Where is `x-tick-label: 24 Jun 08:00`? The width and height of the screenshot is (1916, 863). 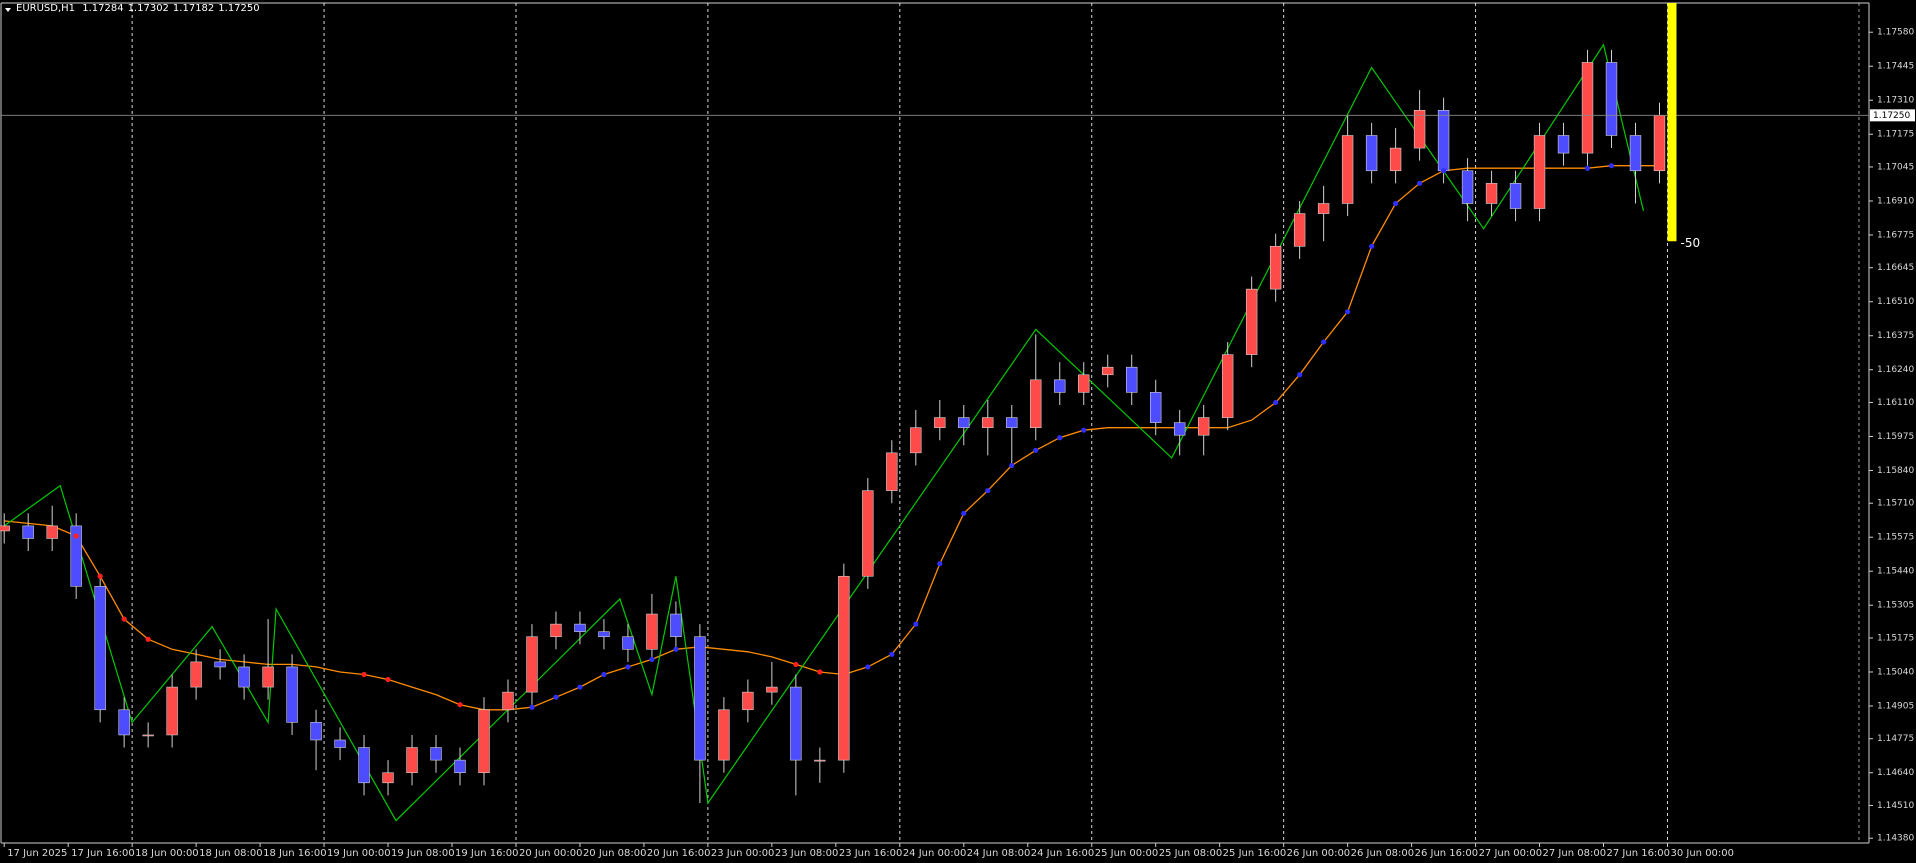 x-tick-label: 24 Jun 08:00 is located at coordinates (999, 853).